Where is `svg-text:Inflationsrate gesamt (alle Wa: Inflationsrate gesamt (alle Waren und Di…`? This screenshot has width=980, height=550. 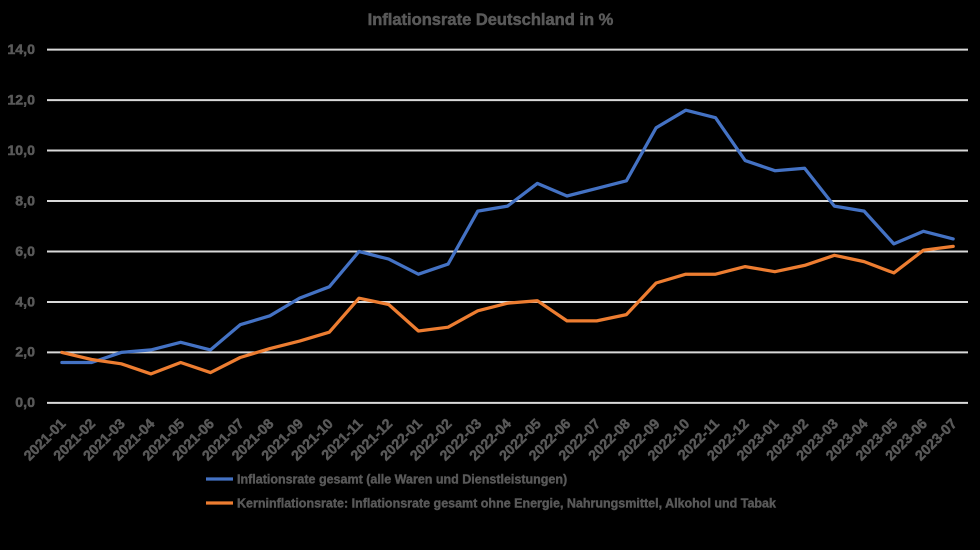
svg-text:Inflationsrate gesamt (alle Wa: Inflationsrate gesamt (alle Waren und Di… is located at coordinates (402, 480).